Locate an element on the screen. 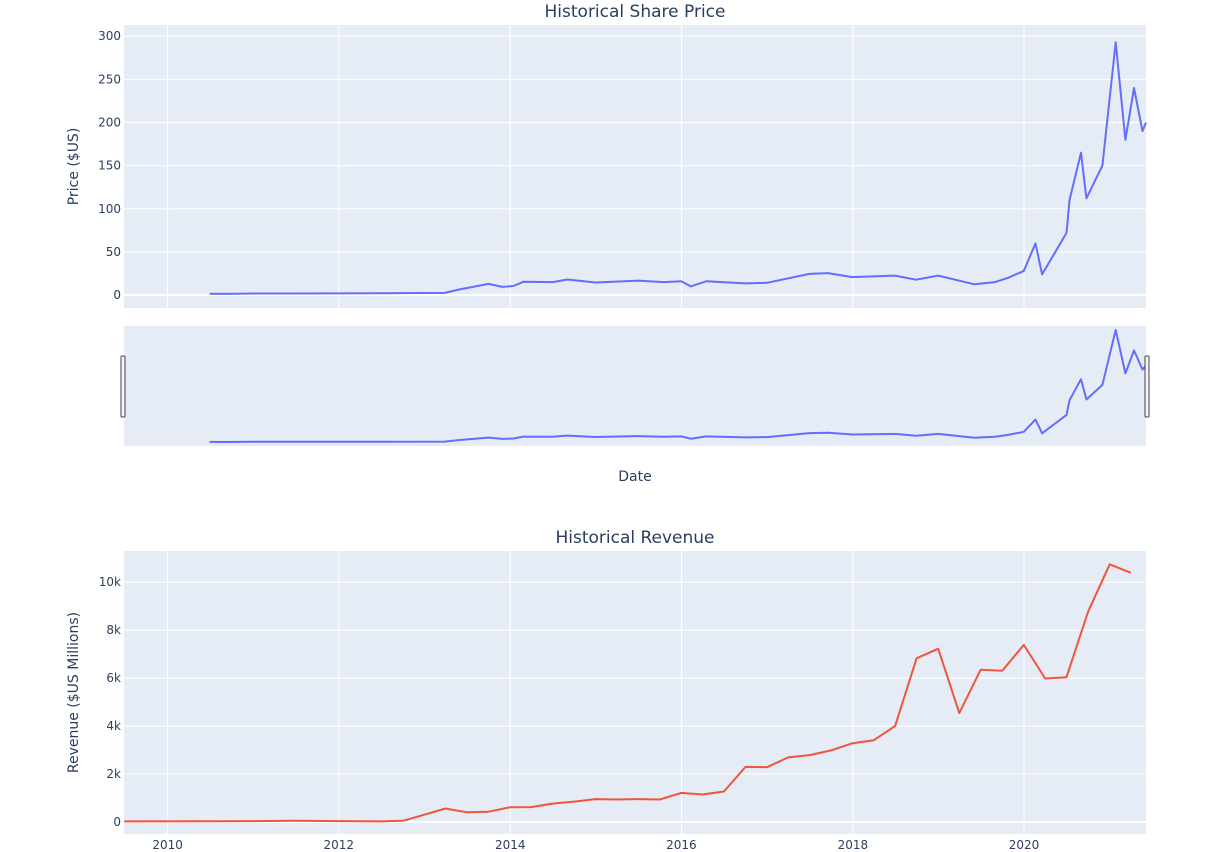  price-y-axis-label: Price ($US) is located at coordinates (74, 167).